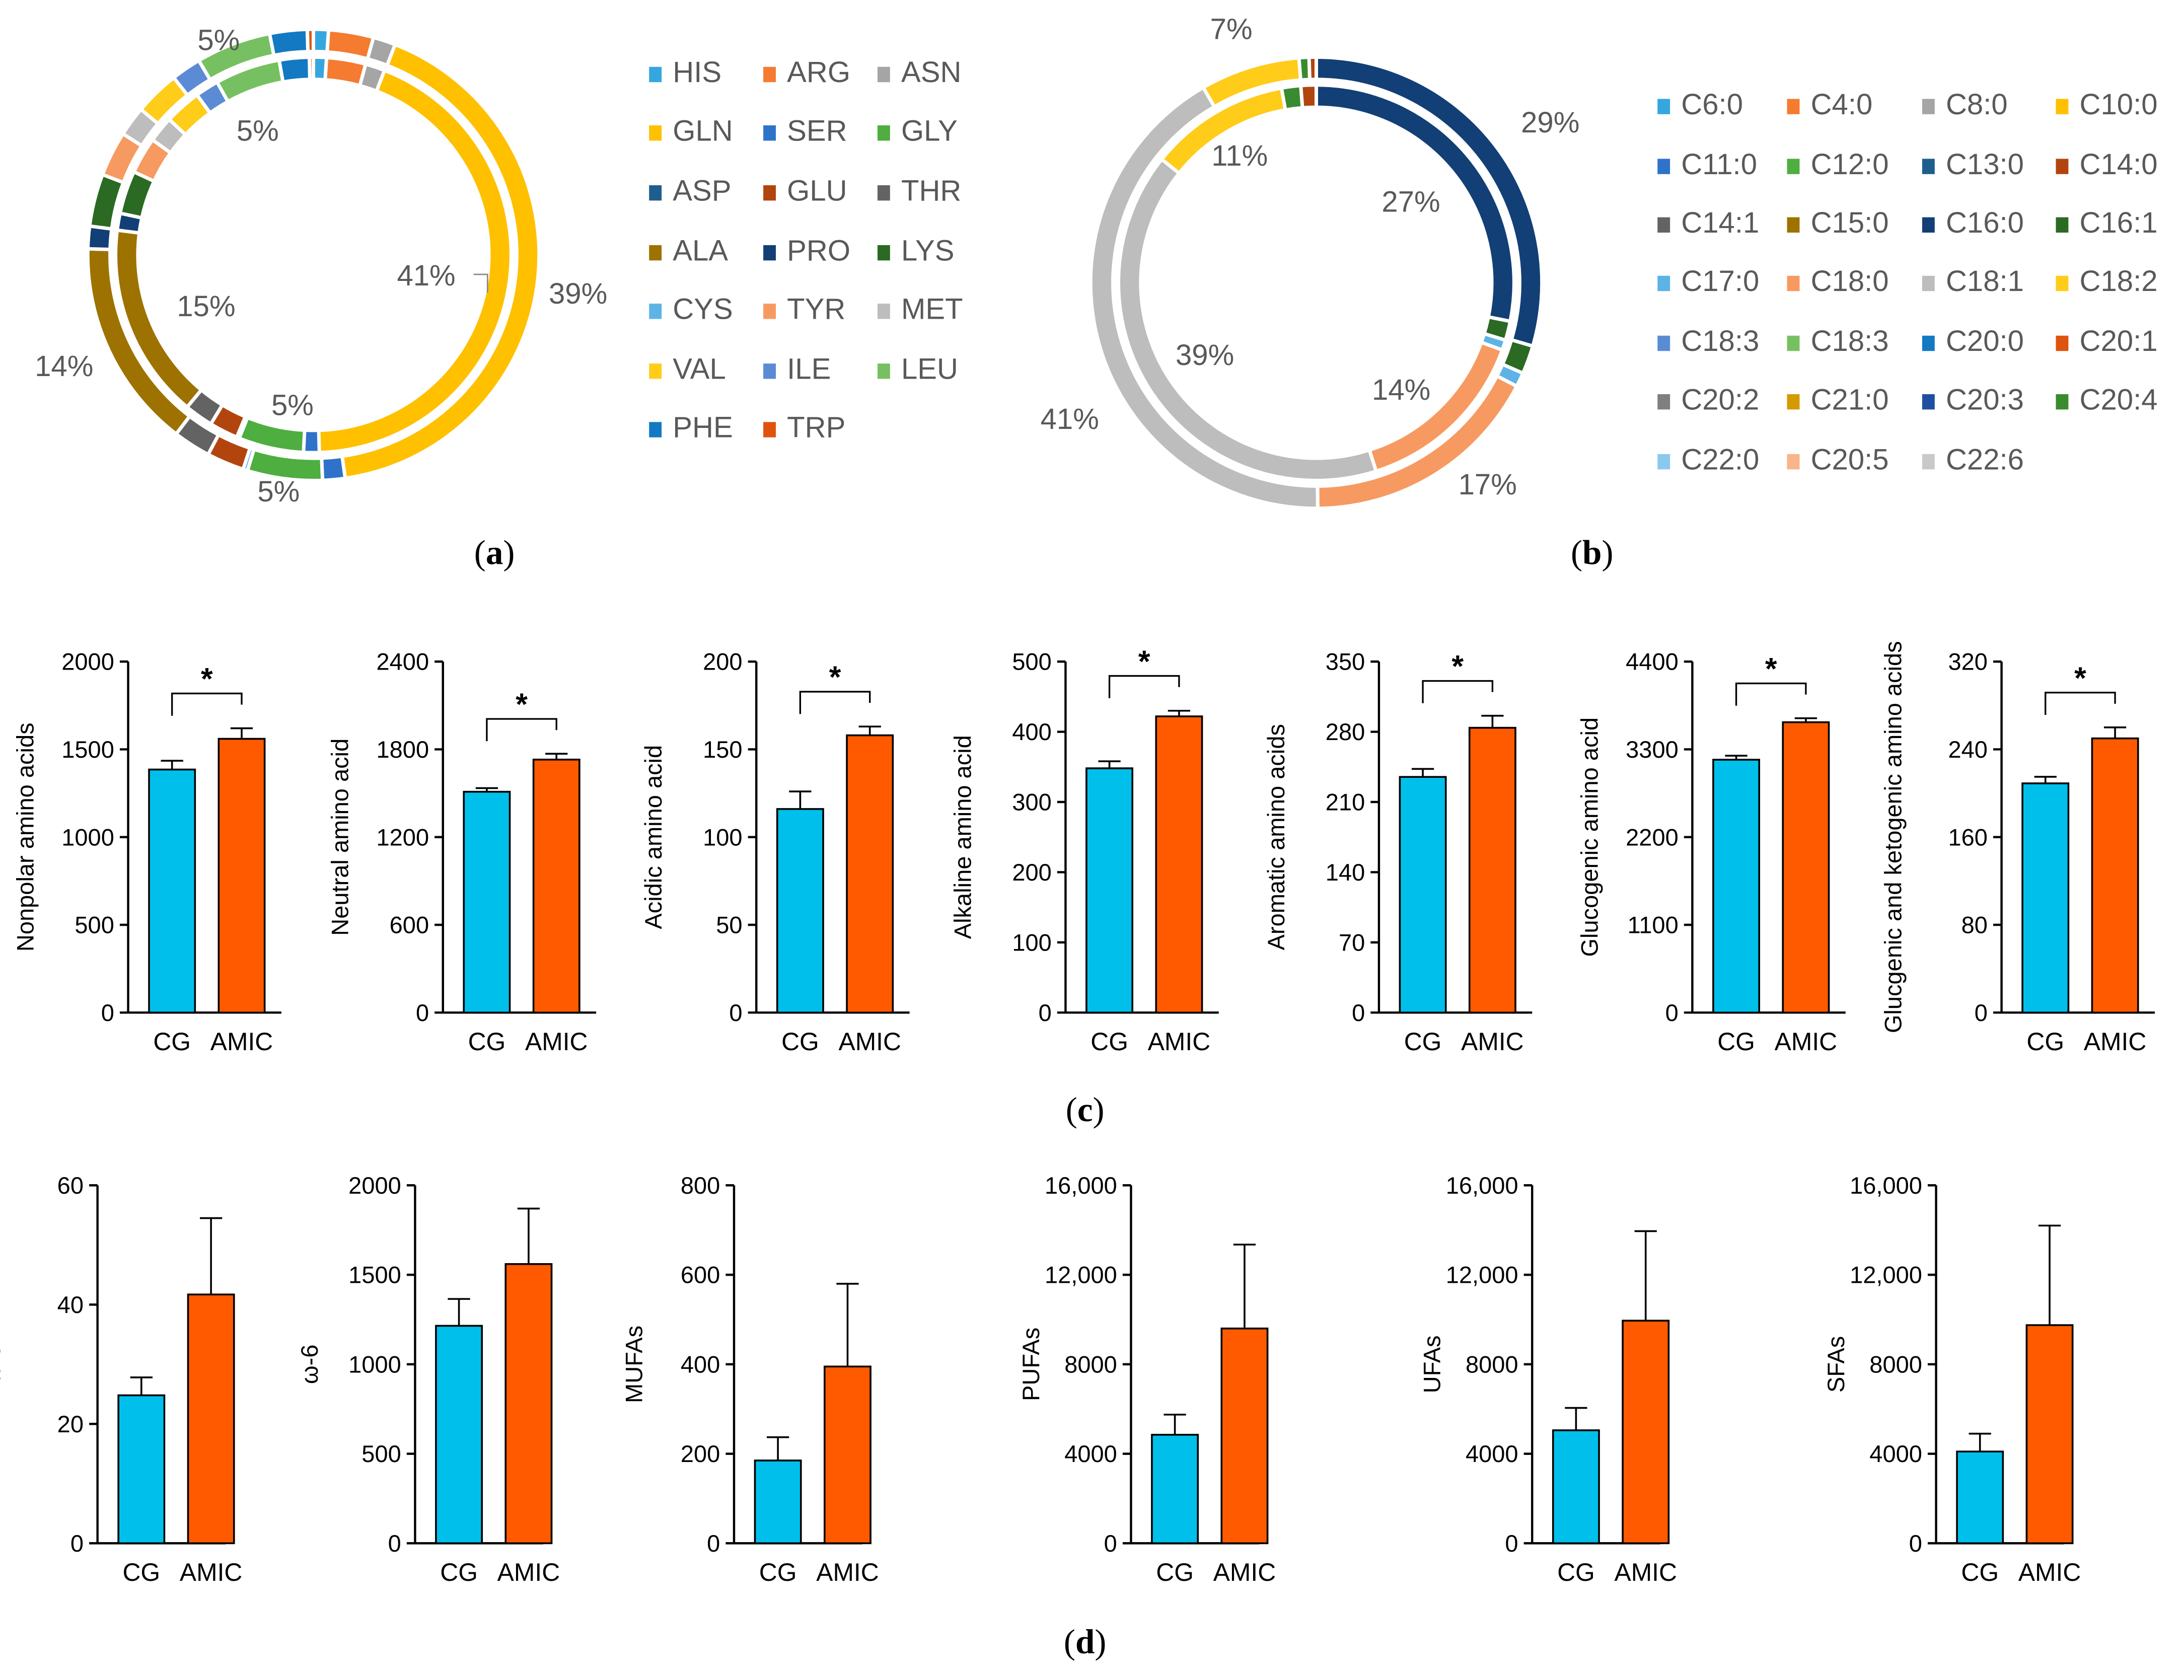 The height and width of the screenshot is (1680, 2184). What do you see at coordinates (1719, 165) in the screenshot?
I see `legend-label: C11:0` at bounding box center [1719, 165].